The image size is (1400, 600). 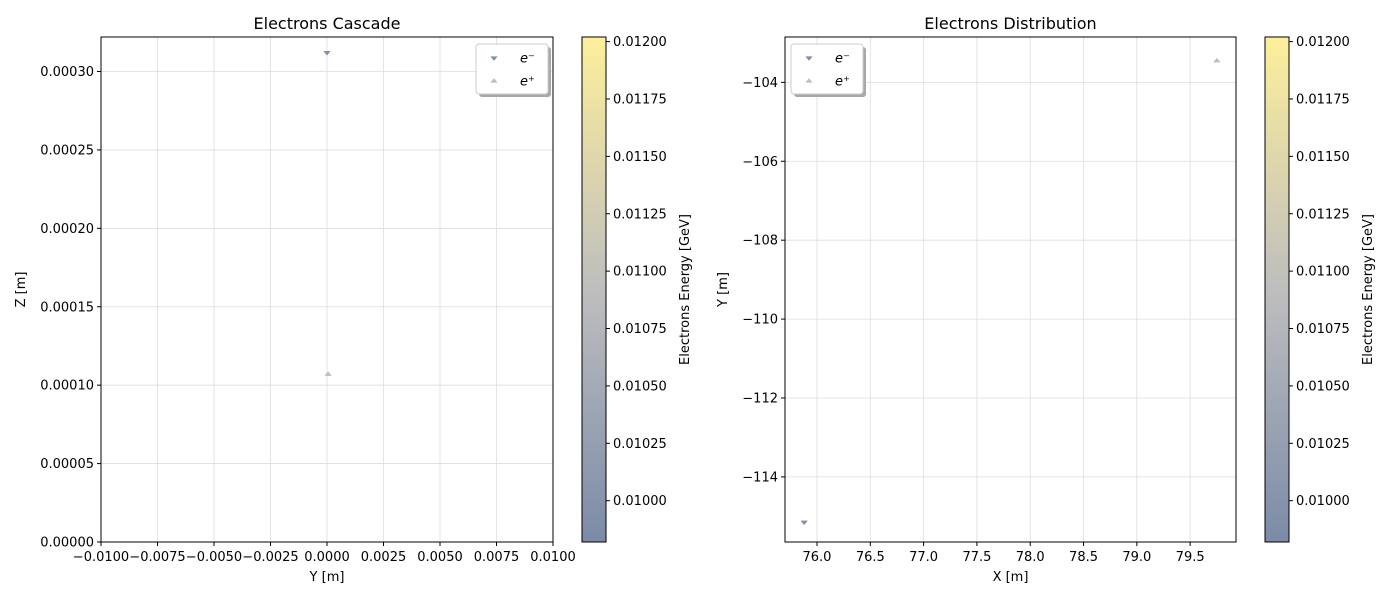 What do you see at coordinates (760, 162) in the screenshot?
I see `y-tick-label: −106` at bounding box center [760, 162].